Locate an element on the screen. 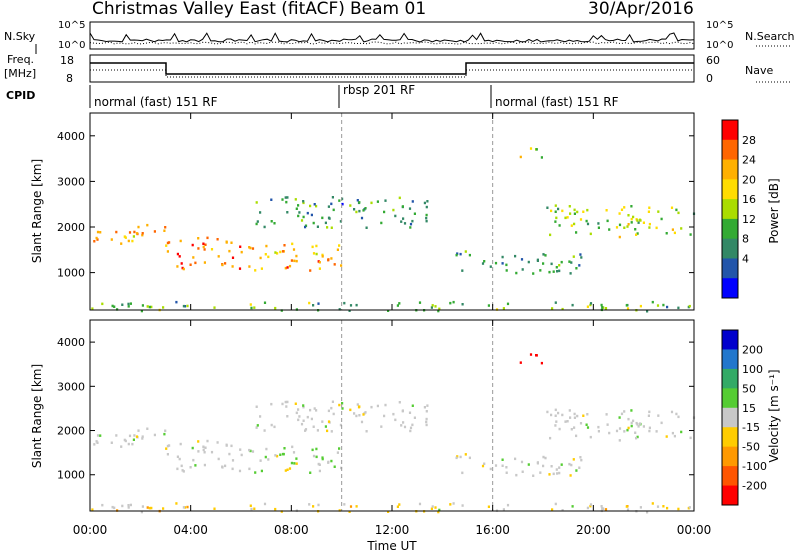 Image resolution: width=800 pixels, height=554 pixels. colorbar-tick-label: 100 is located at coordinates (752, 369).